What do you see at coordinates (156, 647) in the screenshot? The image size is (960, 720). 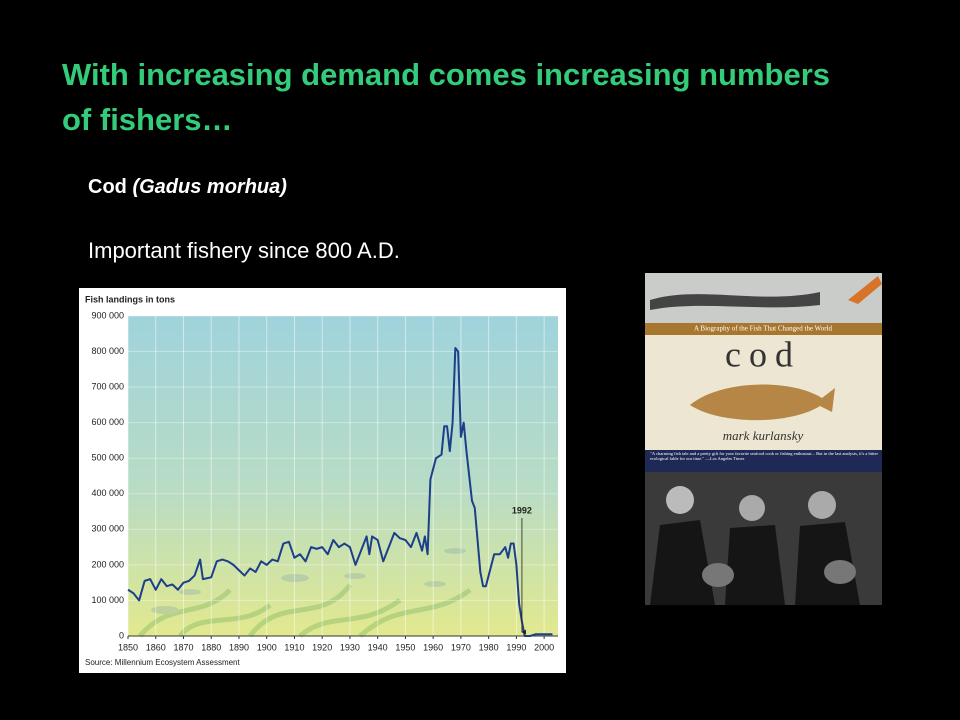 I see `x-tick-label: 1860` at bounding box center [156, 647].